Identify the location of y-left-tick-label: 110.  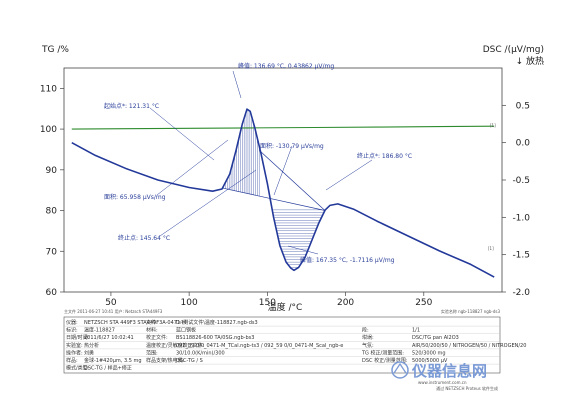
(48, 89).